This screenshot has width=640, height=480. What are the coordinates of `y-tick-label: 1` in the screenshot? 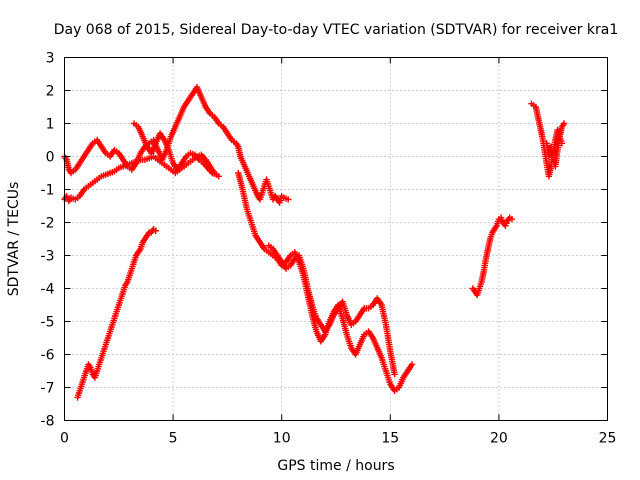 It's located at (50, 125).